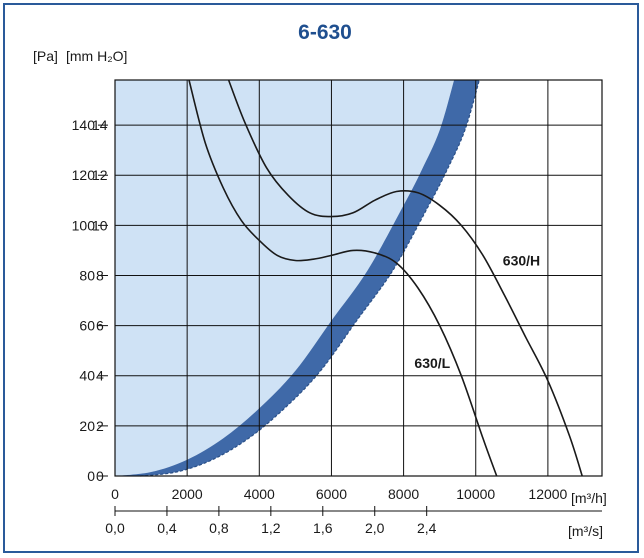 The width and height of the screenshot is (644, 558). Describe the element at coordinates (45, 56) in the screenshot. I see `y-axis-label-pa: [Pa]` at that location.